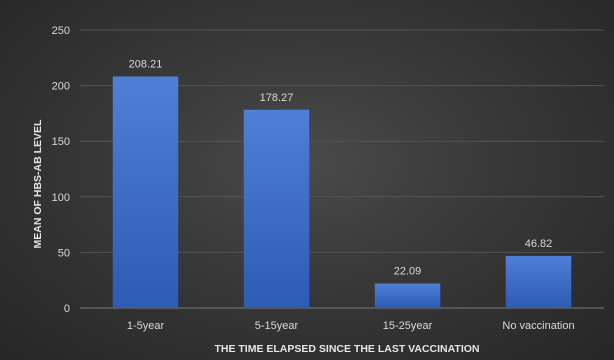 Image resolution: width=614 pixels, height=360 pixels. Describe the element at coordinates (61, 198) in the screenshot. I see `y-tick-label: 100` at that location.